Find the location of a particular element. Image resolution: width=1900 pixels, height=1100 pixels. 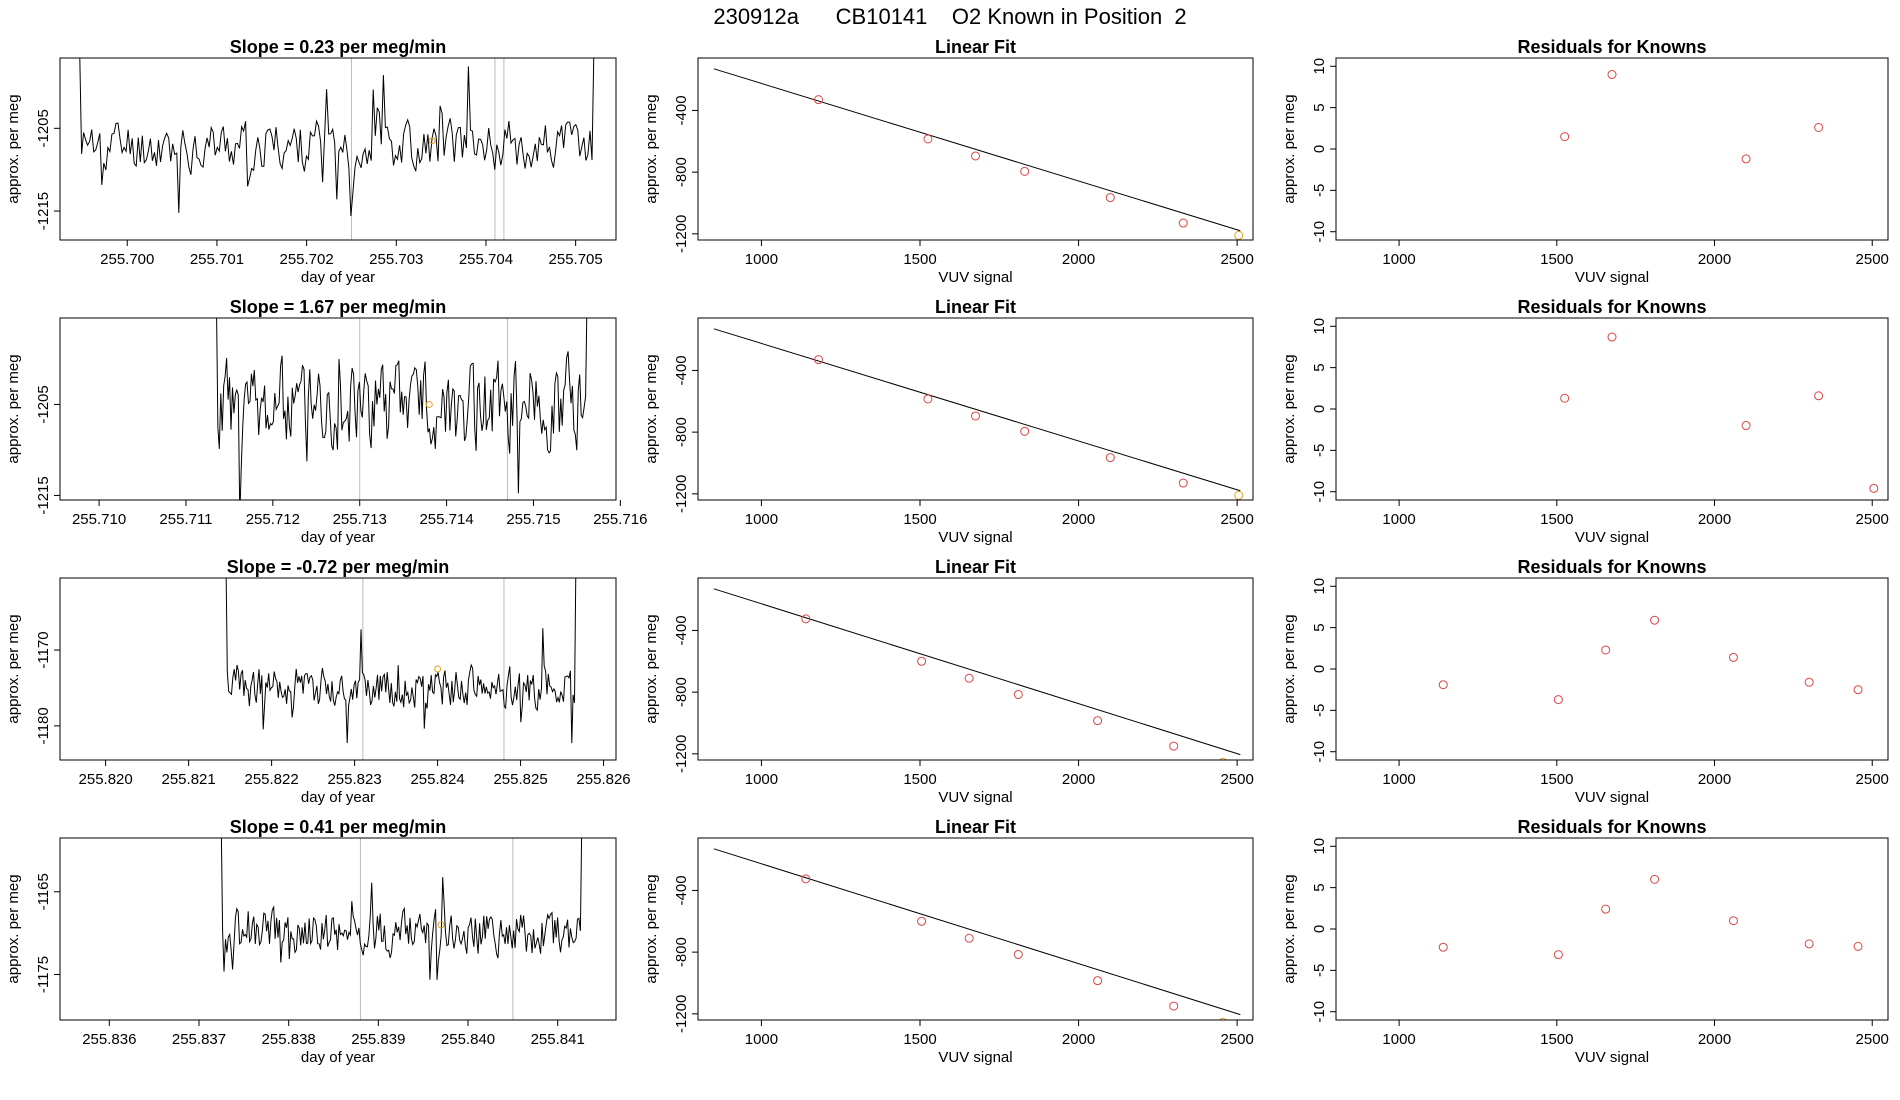

x-tick-label: 255.836 is located at coordinates (109, 1039).